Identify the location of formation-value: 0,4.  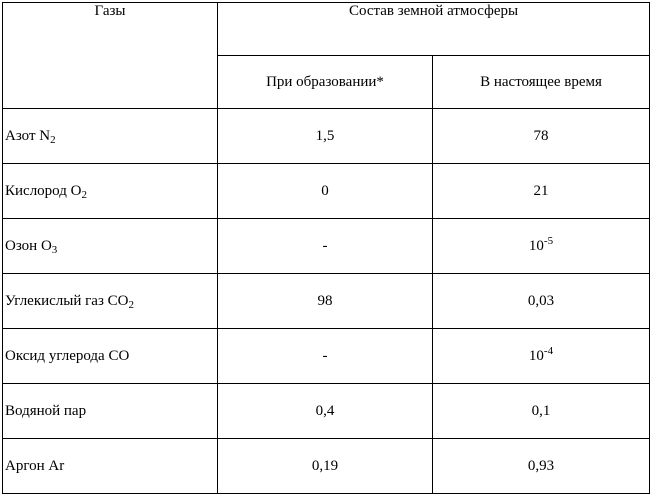
(325, 411).